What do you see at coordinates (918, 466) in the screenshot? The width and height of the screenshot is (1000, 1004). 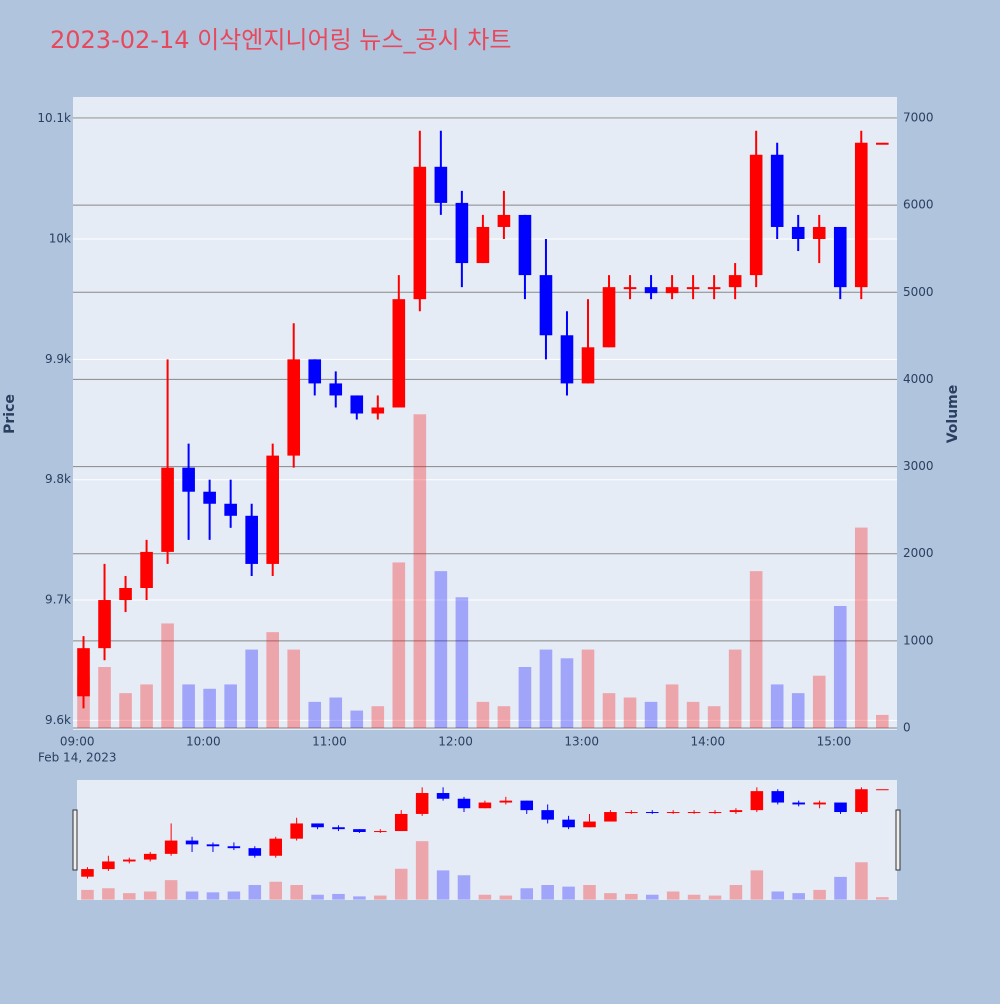 I see `y2-tick-label: 3000` at bounding box center [918, 466].